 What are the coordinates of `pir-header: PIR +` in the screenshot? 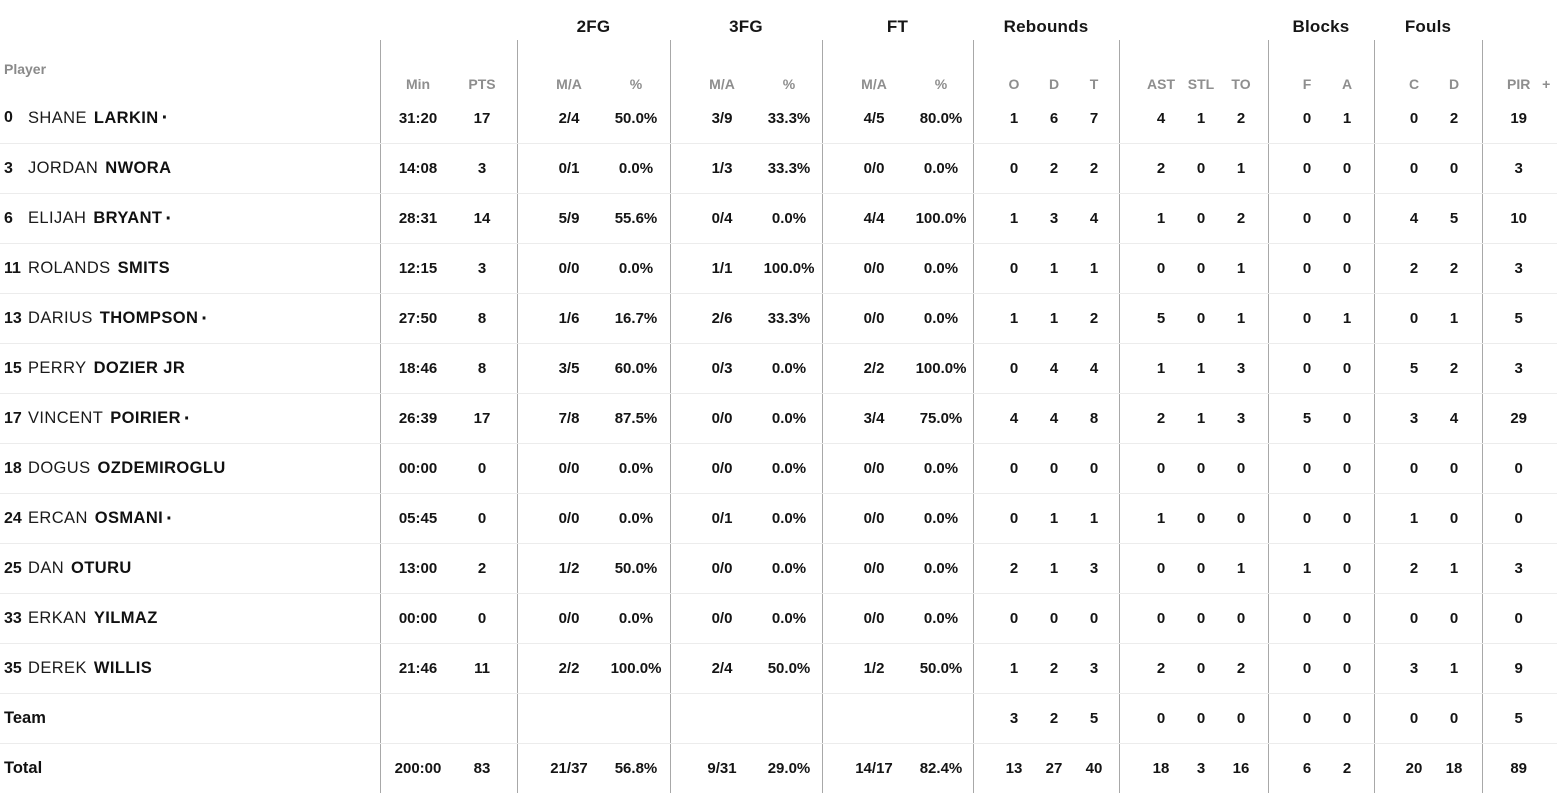 It's located at (1519, 66).